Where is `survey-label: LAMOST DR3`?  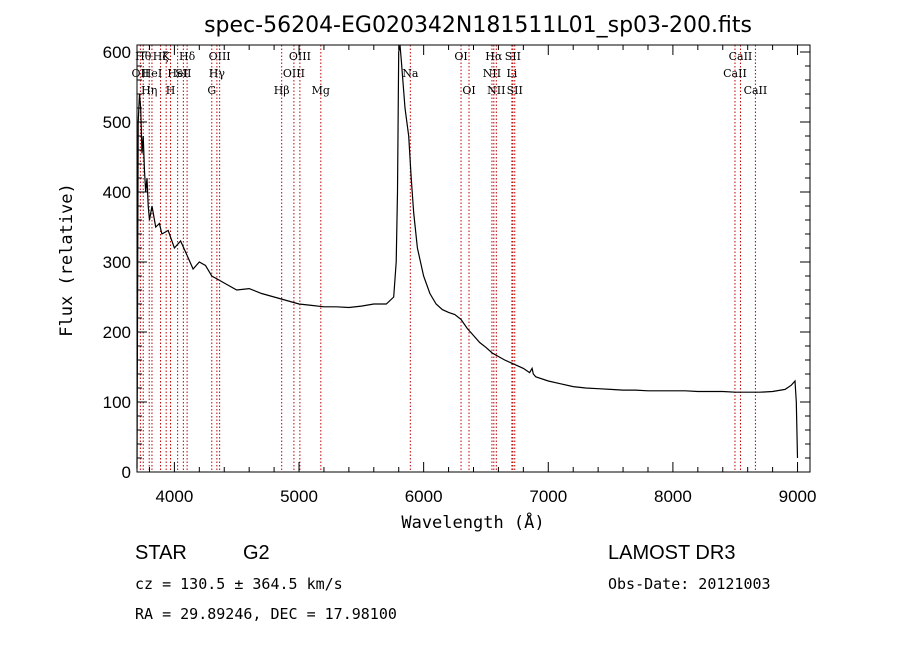
survey-label: LAMOST DR3 is located at coordinates (671, 553).